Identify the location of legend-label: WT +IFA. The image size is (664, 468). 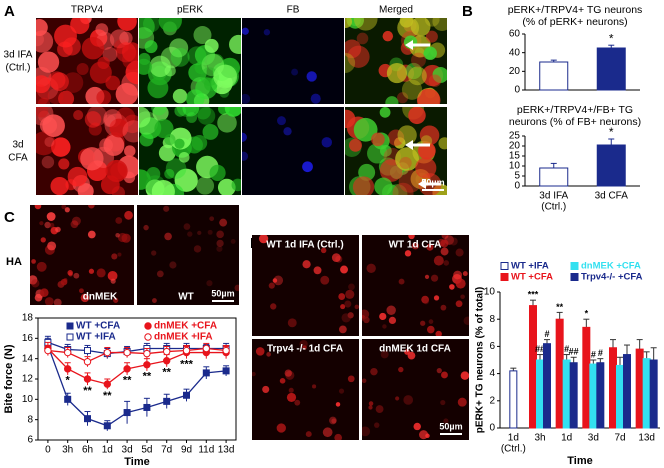
(96, 337).